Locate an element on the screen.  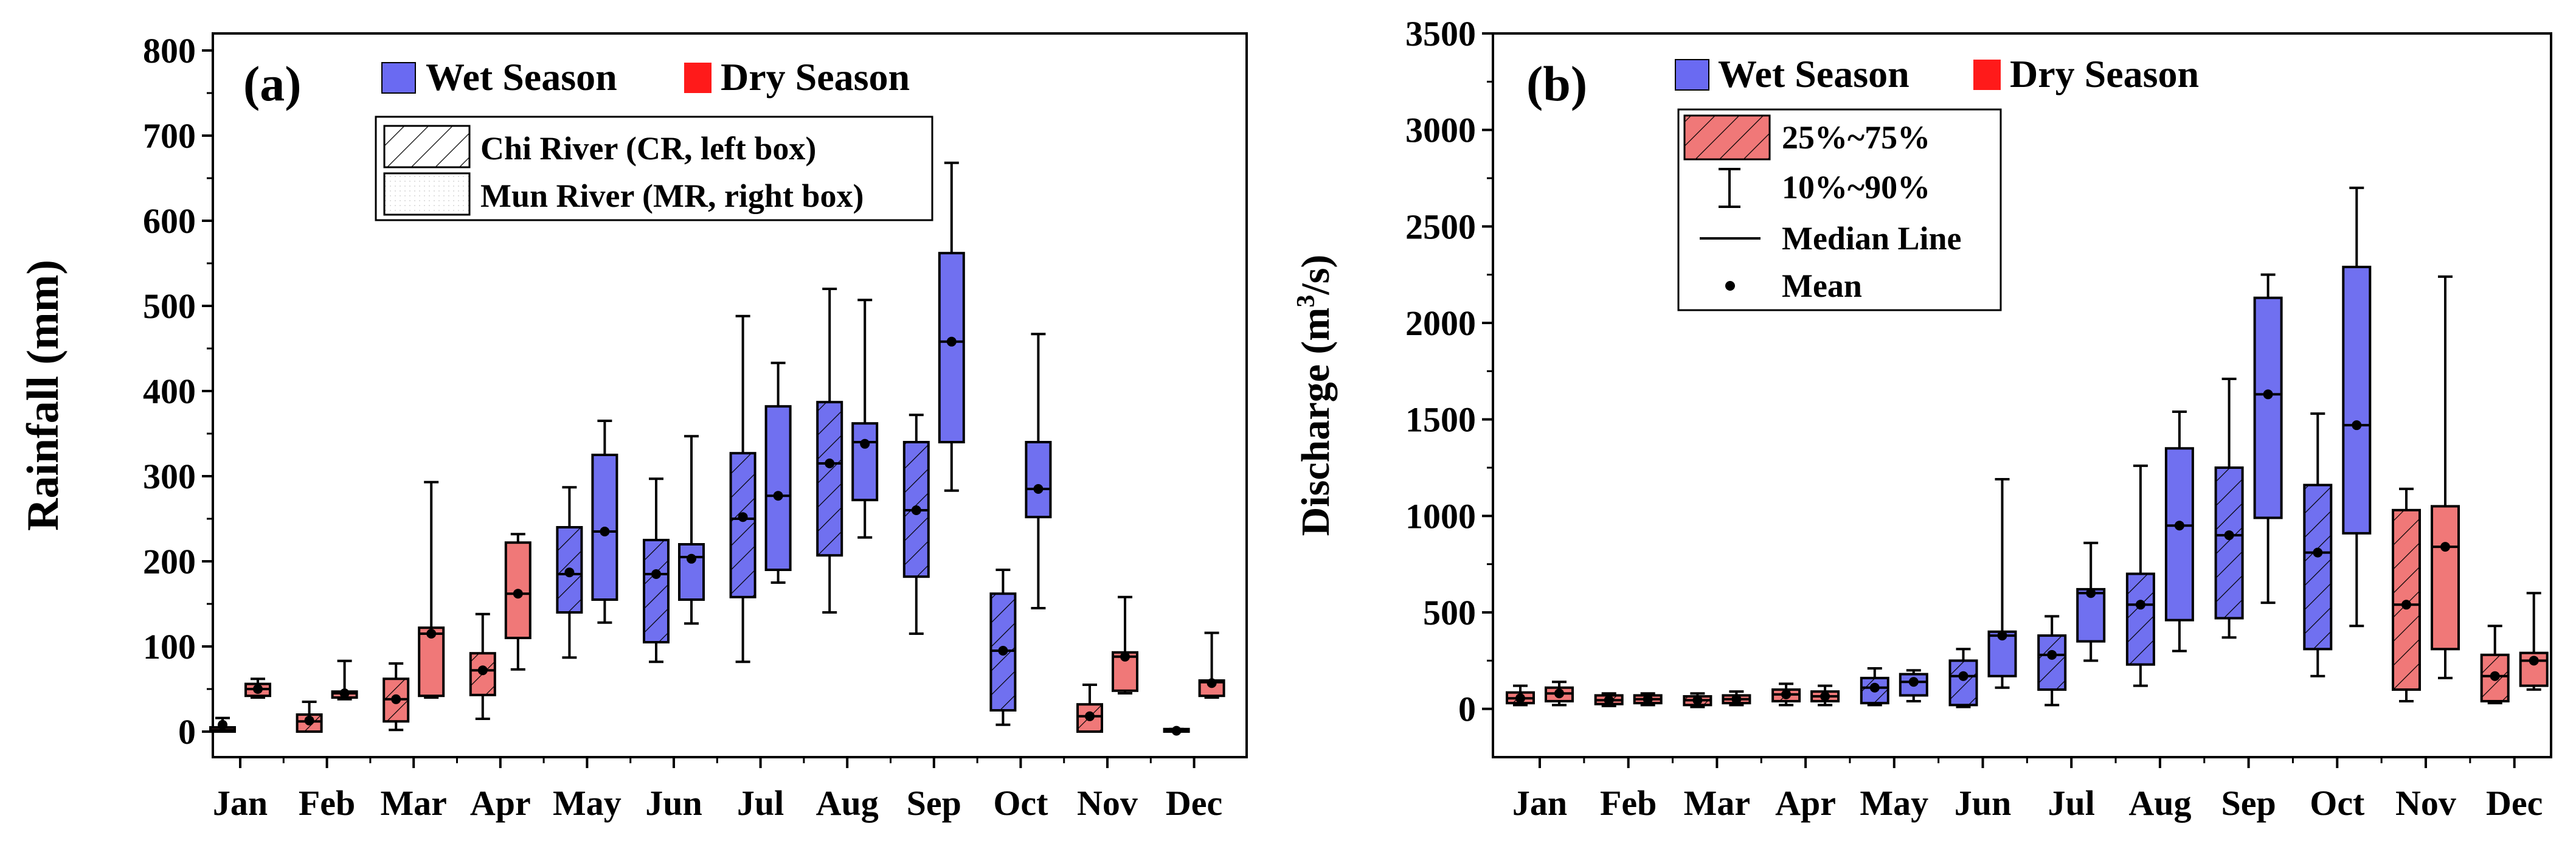
box-a-MR-Jul is located at coordinates (778, 472).